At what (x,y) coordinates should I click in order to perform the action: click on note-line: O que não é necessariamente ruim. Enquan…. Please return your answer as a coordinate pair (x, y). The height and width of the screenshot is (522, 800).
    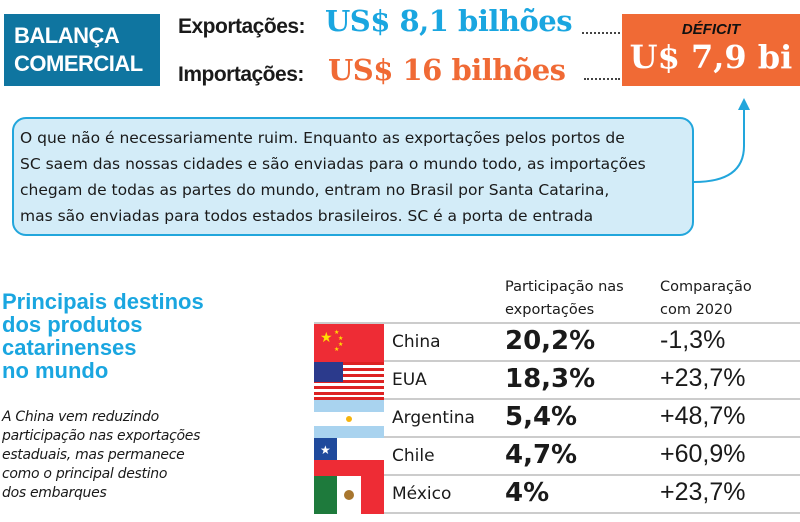
    Looking at the image, I should click on (322, 138).